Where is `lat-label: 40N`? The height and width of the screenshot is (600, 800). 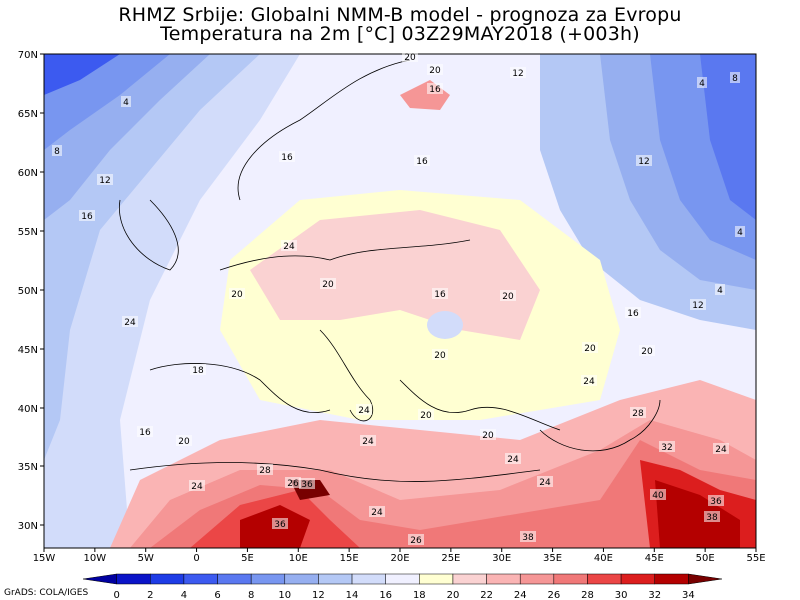
lat-label: 40N is located at coordinates (28, 409).